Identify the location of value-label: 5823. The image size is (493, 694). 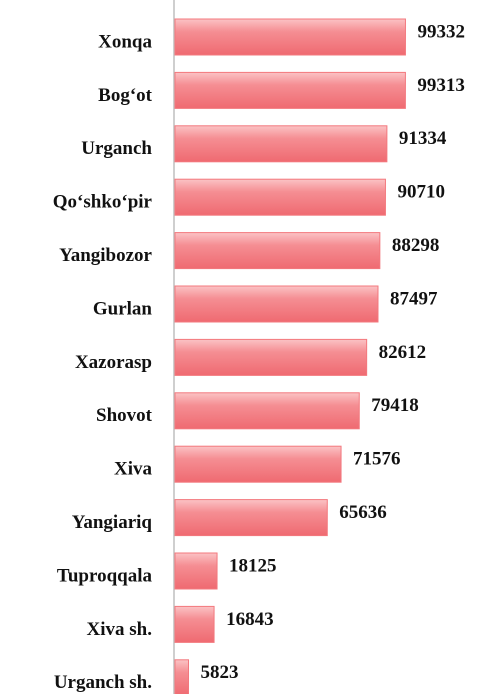
(220, 672).